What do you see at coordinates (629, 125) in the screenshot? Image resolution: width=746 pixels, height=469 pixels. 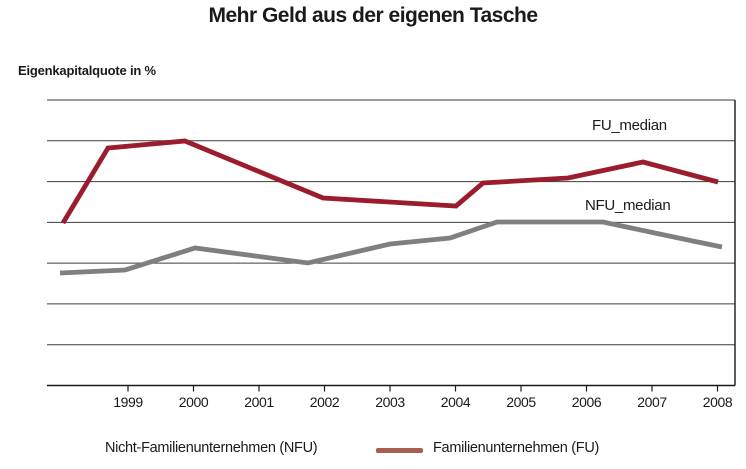 I see `fu-series-label: FU_median` at bounding box center [629, 125].